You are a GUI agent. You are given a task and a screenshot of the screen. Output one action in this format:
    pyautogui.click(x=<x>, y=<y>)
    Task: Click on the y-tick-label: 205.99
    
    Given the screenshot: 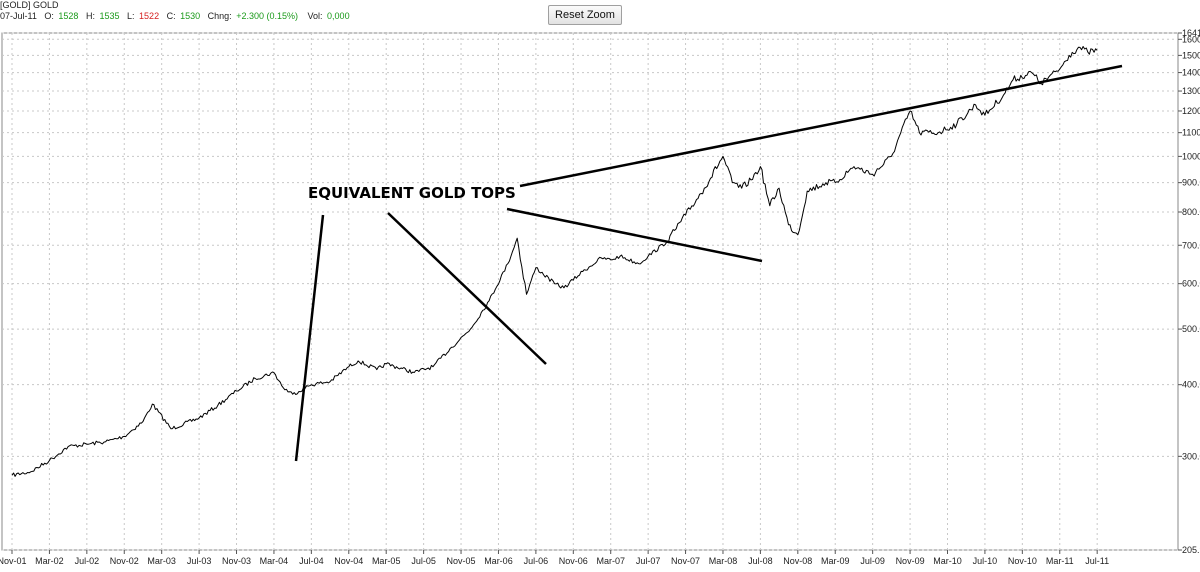 What is the action you would take?
    pyautogui.click(x=1191, y=550)
    